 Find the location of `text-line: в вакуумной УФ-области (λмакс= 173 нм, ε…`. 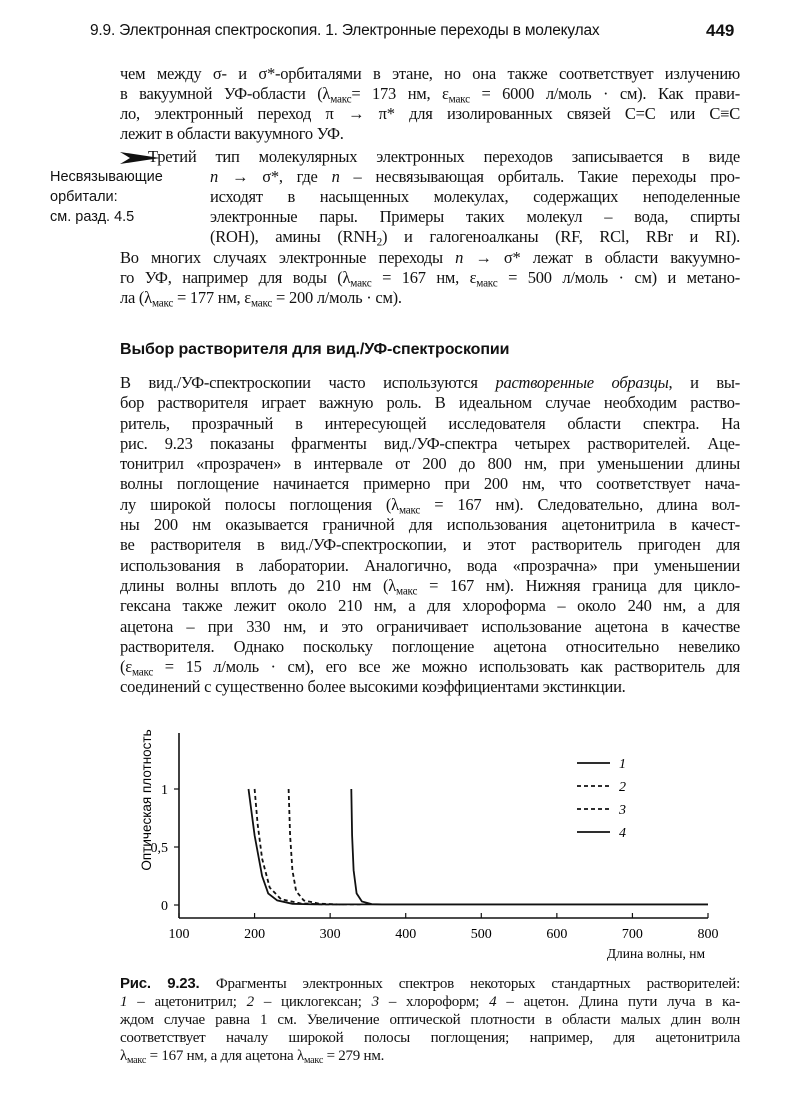

text-line: в вакуумной УФ-области (λмакс= 173 нм, ε… is located at coordinates (430, 95).